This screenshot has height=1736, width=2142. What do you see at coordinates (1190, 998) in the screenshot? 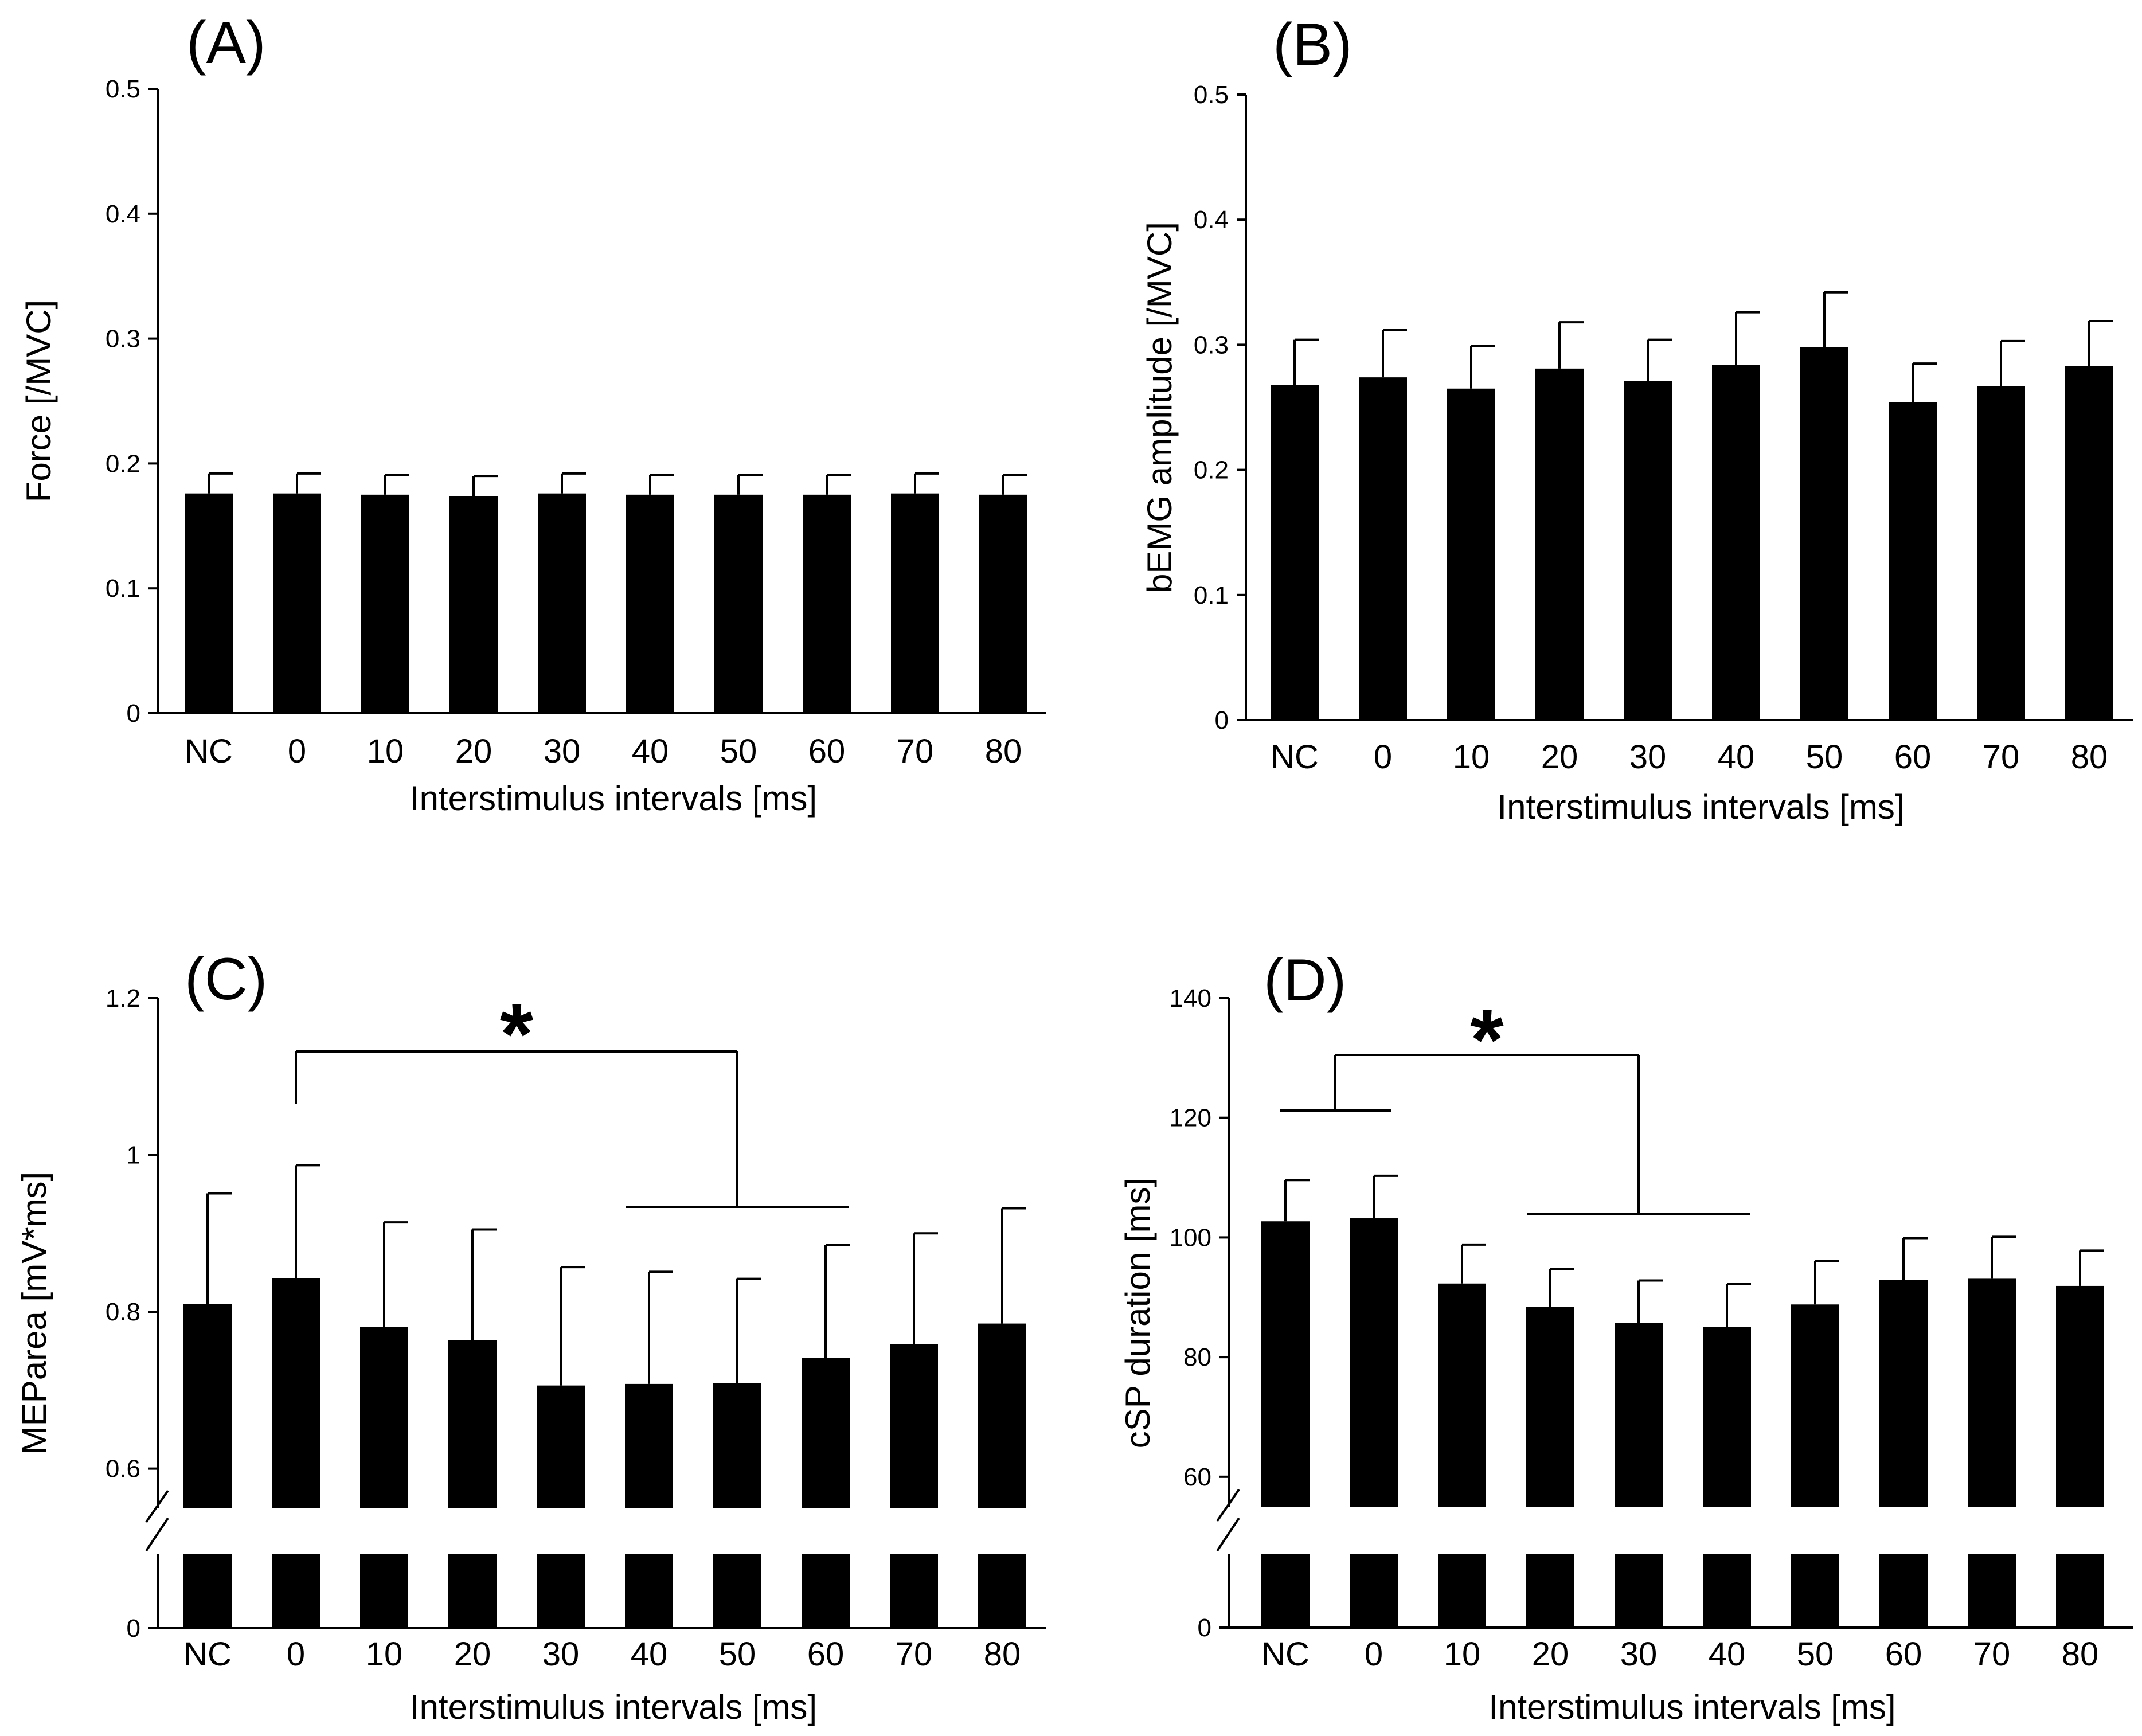
I see `y-tick-label: 140` at bounding box center [1190, 998].